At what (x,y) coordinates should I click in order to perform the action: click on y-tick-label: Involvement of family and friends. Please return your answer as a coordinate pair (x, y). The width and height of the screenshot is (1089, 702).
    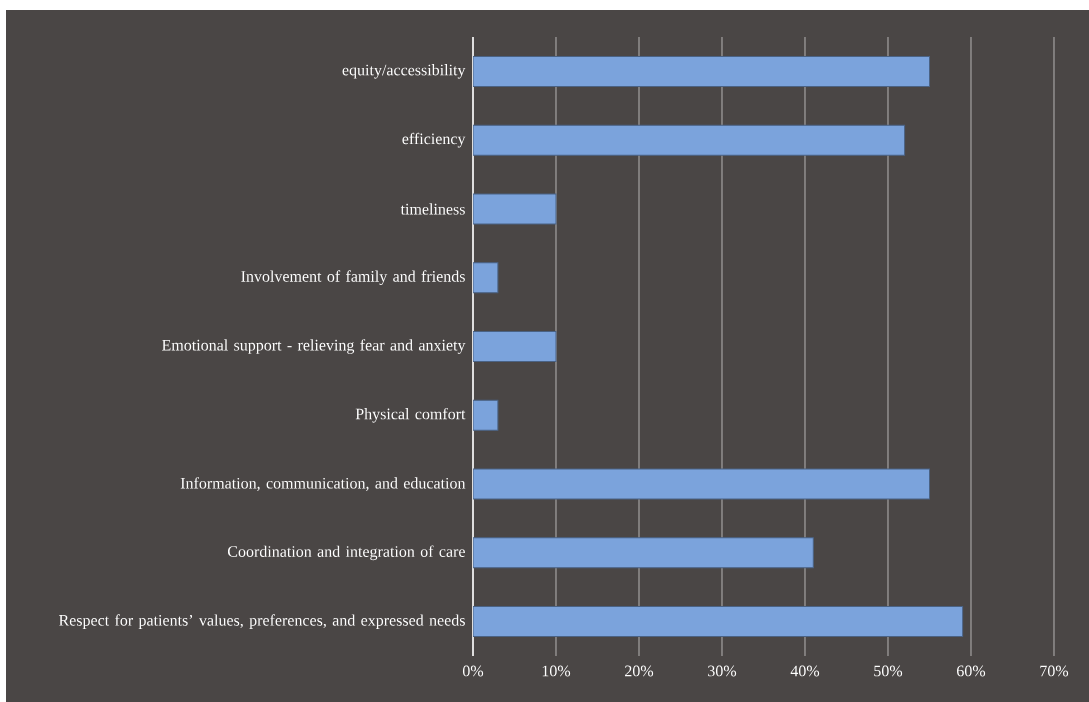
    Looking at the image, I should click on (353, 278).